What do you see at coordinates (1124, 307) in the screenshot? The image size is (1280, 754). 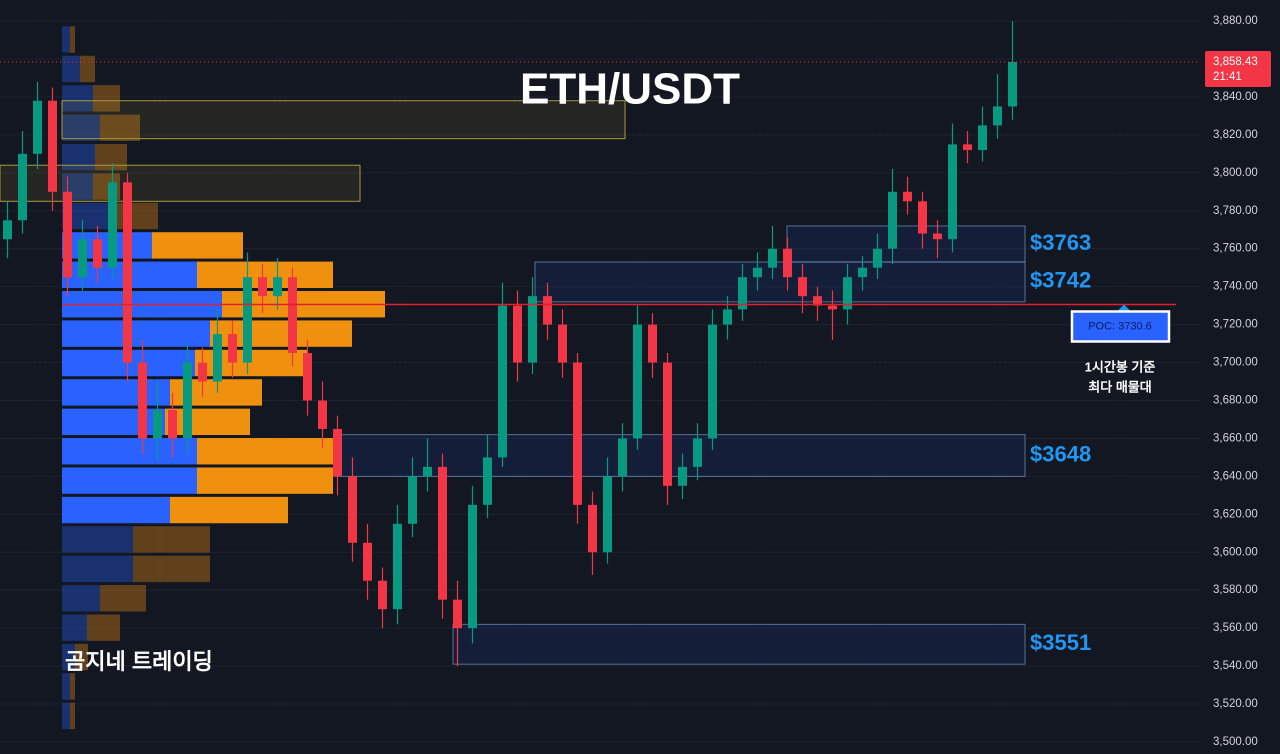 I see `poc-pointer` at bounding box center [1124, 307].